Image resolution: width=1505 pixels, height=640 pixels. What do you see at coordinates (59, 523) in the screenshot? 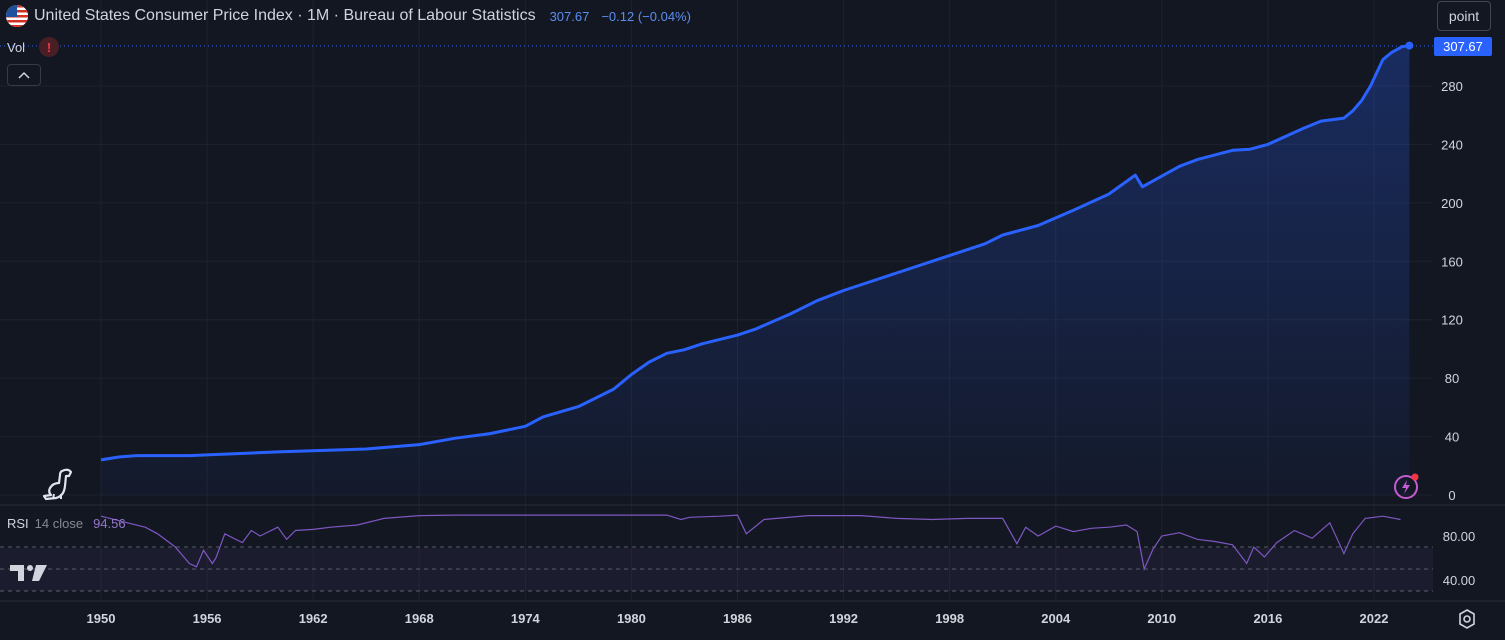
I see `rsi-params: 14 close` at bounding box center [59, 523].